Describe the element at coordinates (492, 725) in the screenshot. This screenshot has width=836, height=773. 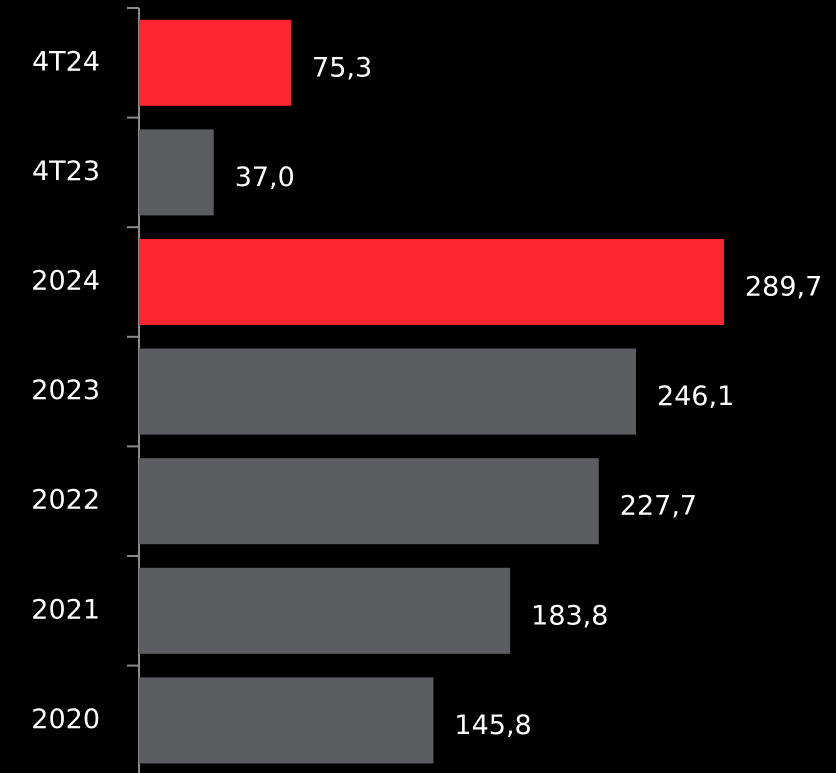
I see `value-label: 145,8` at that location.